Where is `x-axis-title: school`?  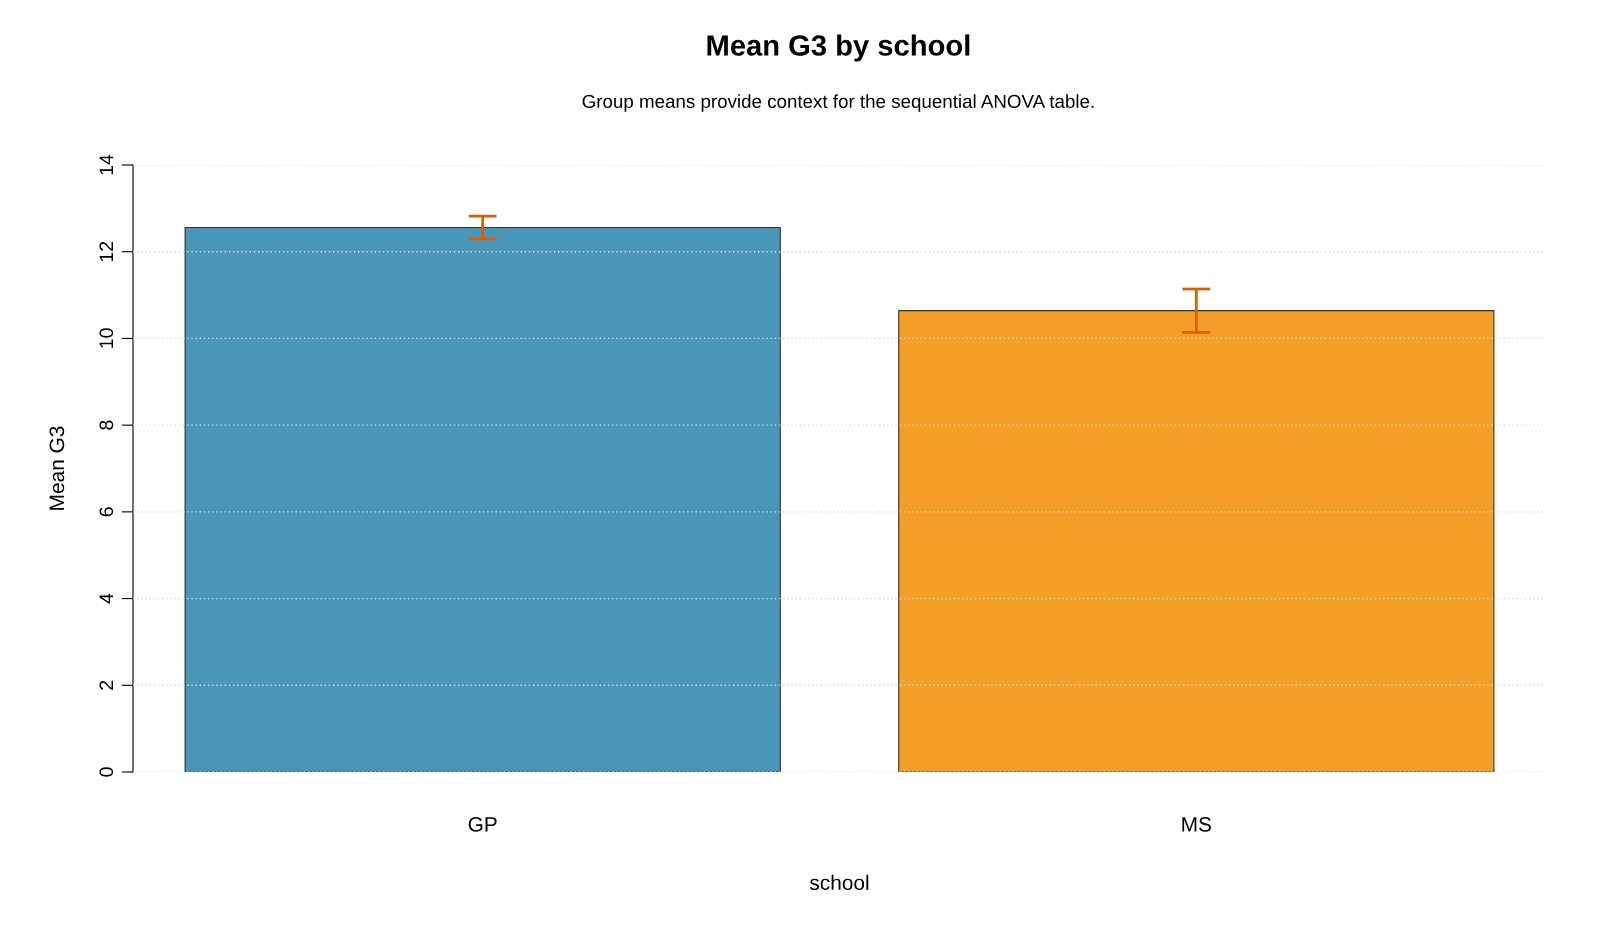
x-axis-title: school is located at coordinates (839, 882).